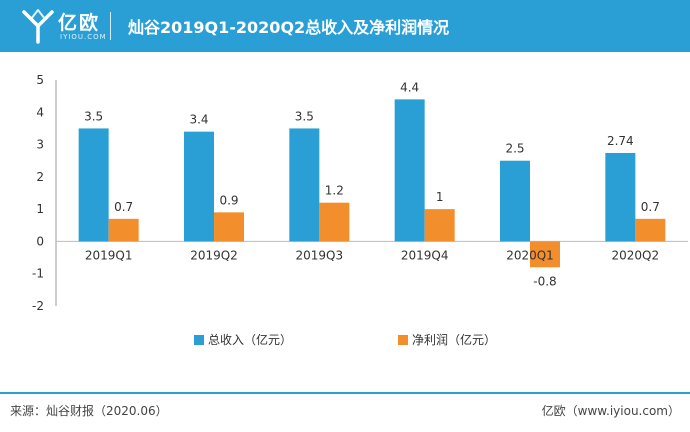 This screenshot has width=690, height=432. I want to click on x-tick-label: 2020Q1, so click(530, 255).